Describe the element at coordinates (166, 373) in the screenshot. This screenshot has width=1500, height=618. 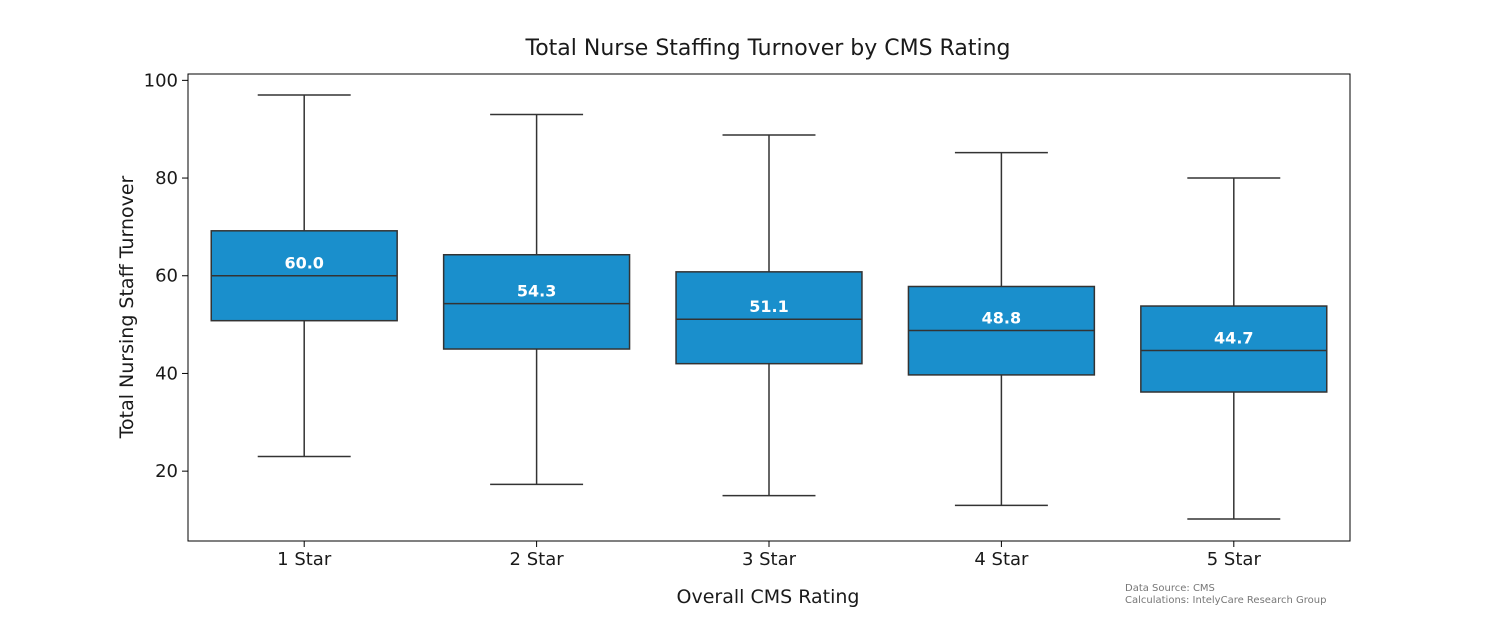
I see `y-tick-label: 40` at that location.